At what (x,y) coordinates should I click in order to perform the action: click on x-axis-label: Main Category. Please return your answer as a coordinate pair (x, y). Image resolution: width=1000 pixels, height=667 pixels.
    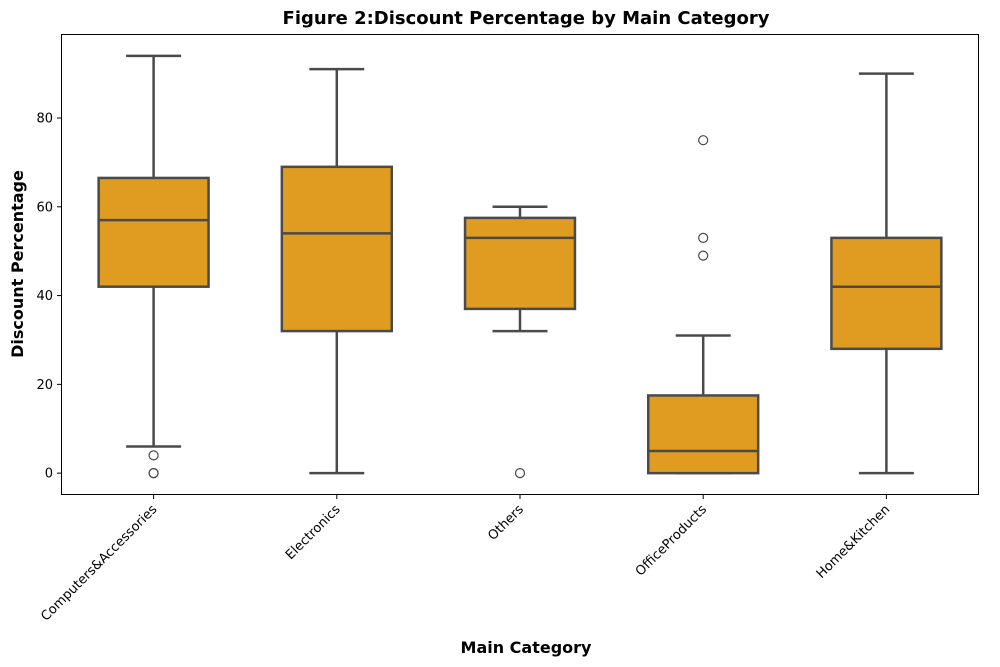
    Looking at the image, I should click on (527, 647).